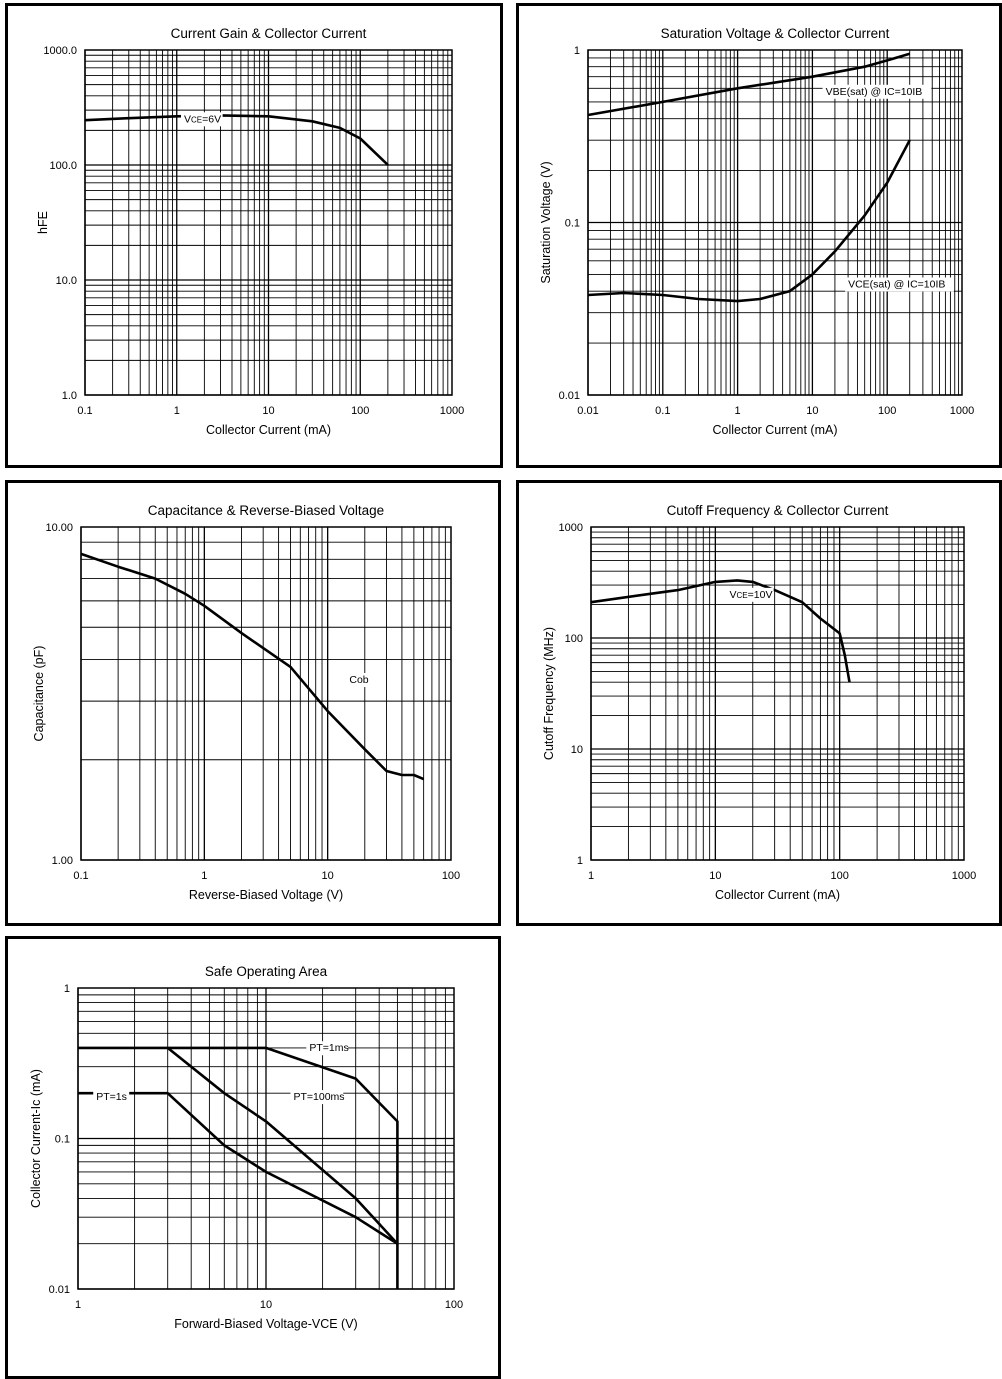 This screenshot has width=1002, height=1379. Describe the element at coordinates (571, 528) in the screenshot. I see `y-tick-label: 1000` at that location.